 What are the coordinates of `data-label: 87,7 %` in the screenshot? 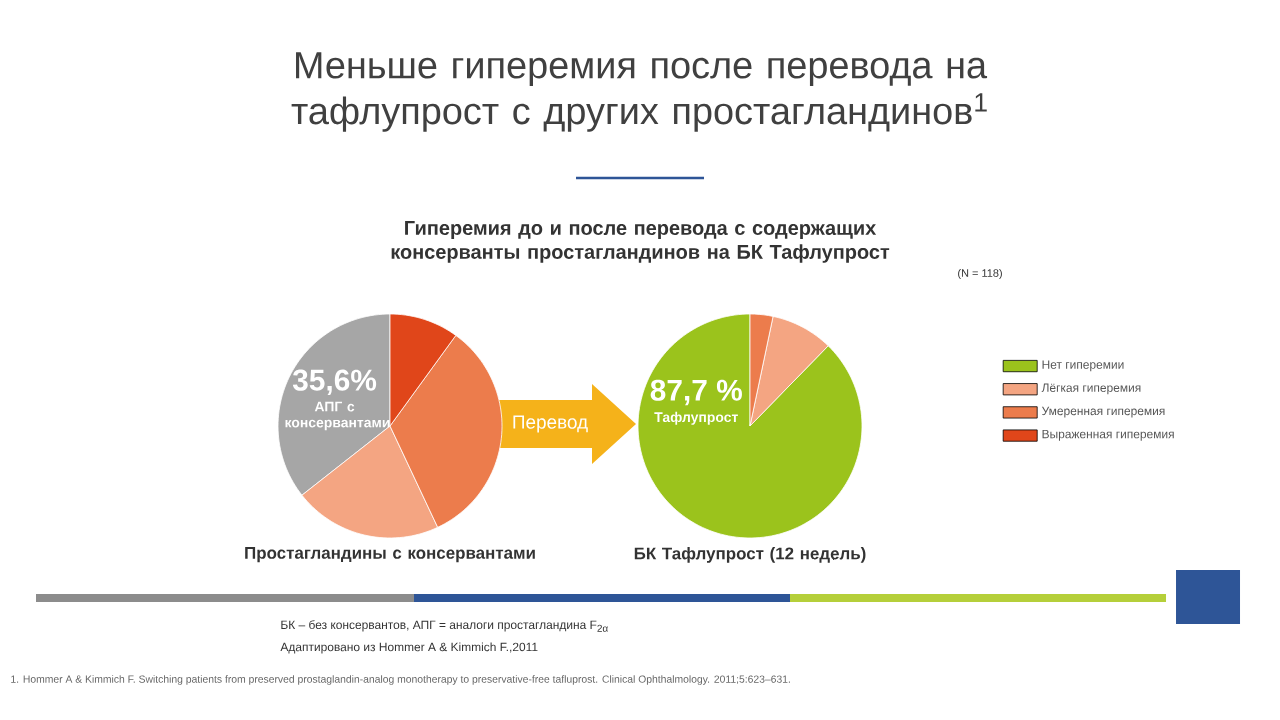 It's located at (696, 392).